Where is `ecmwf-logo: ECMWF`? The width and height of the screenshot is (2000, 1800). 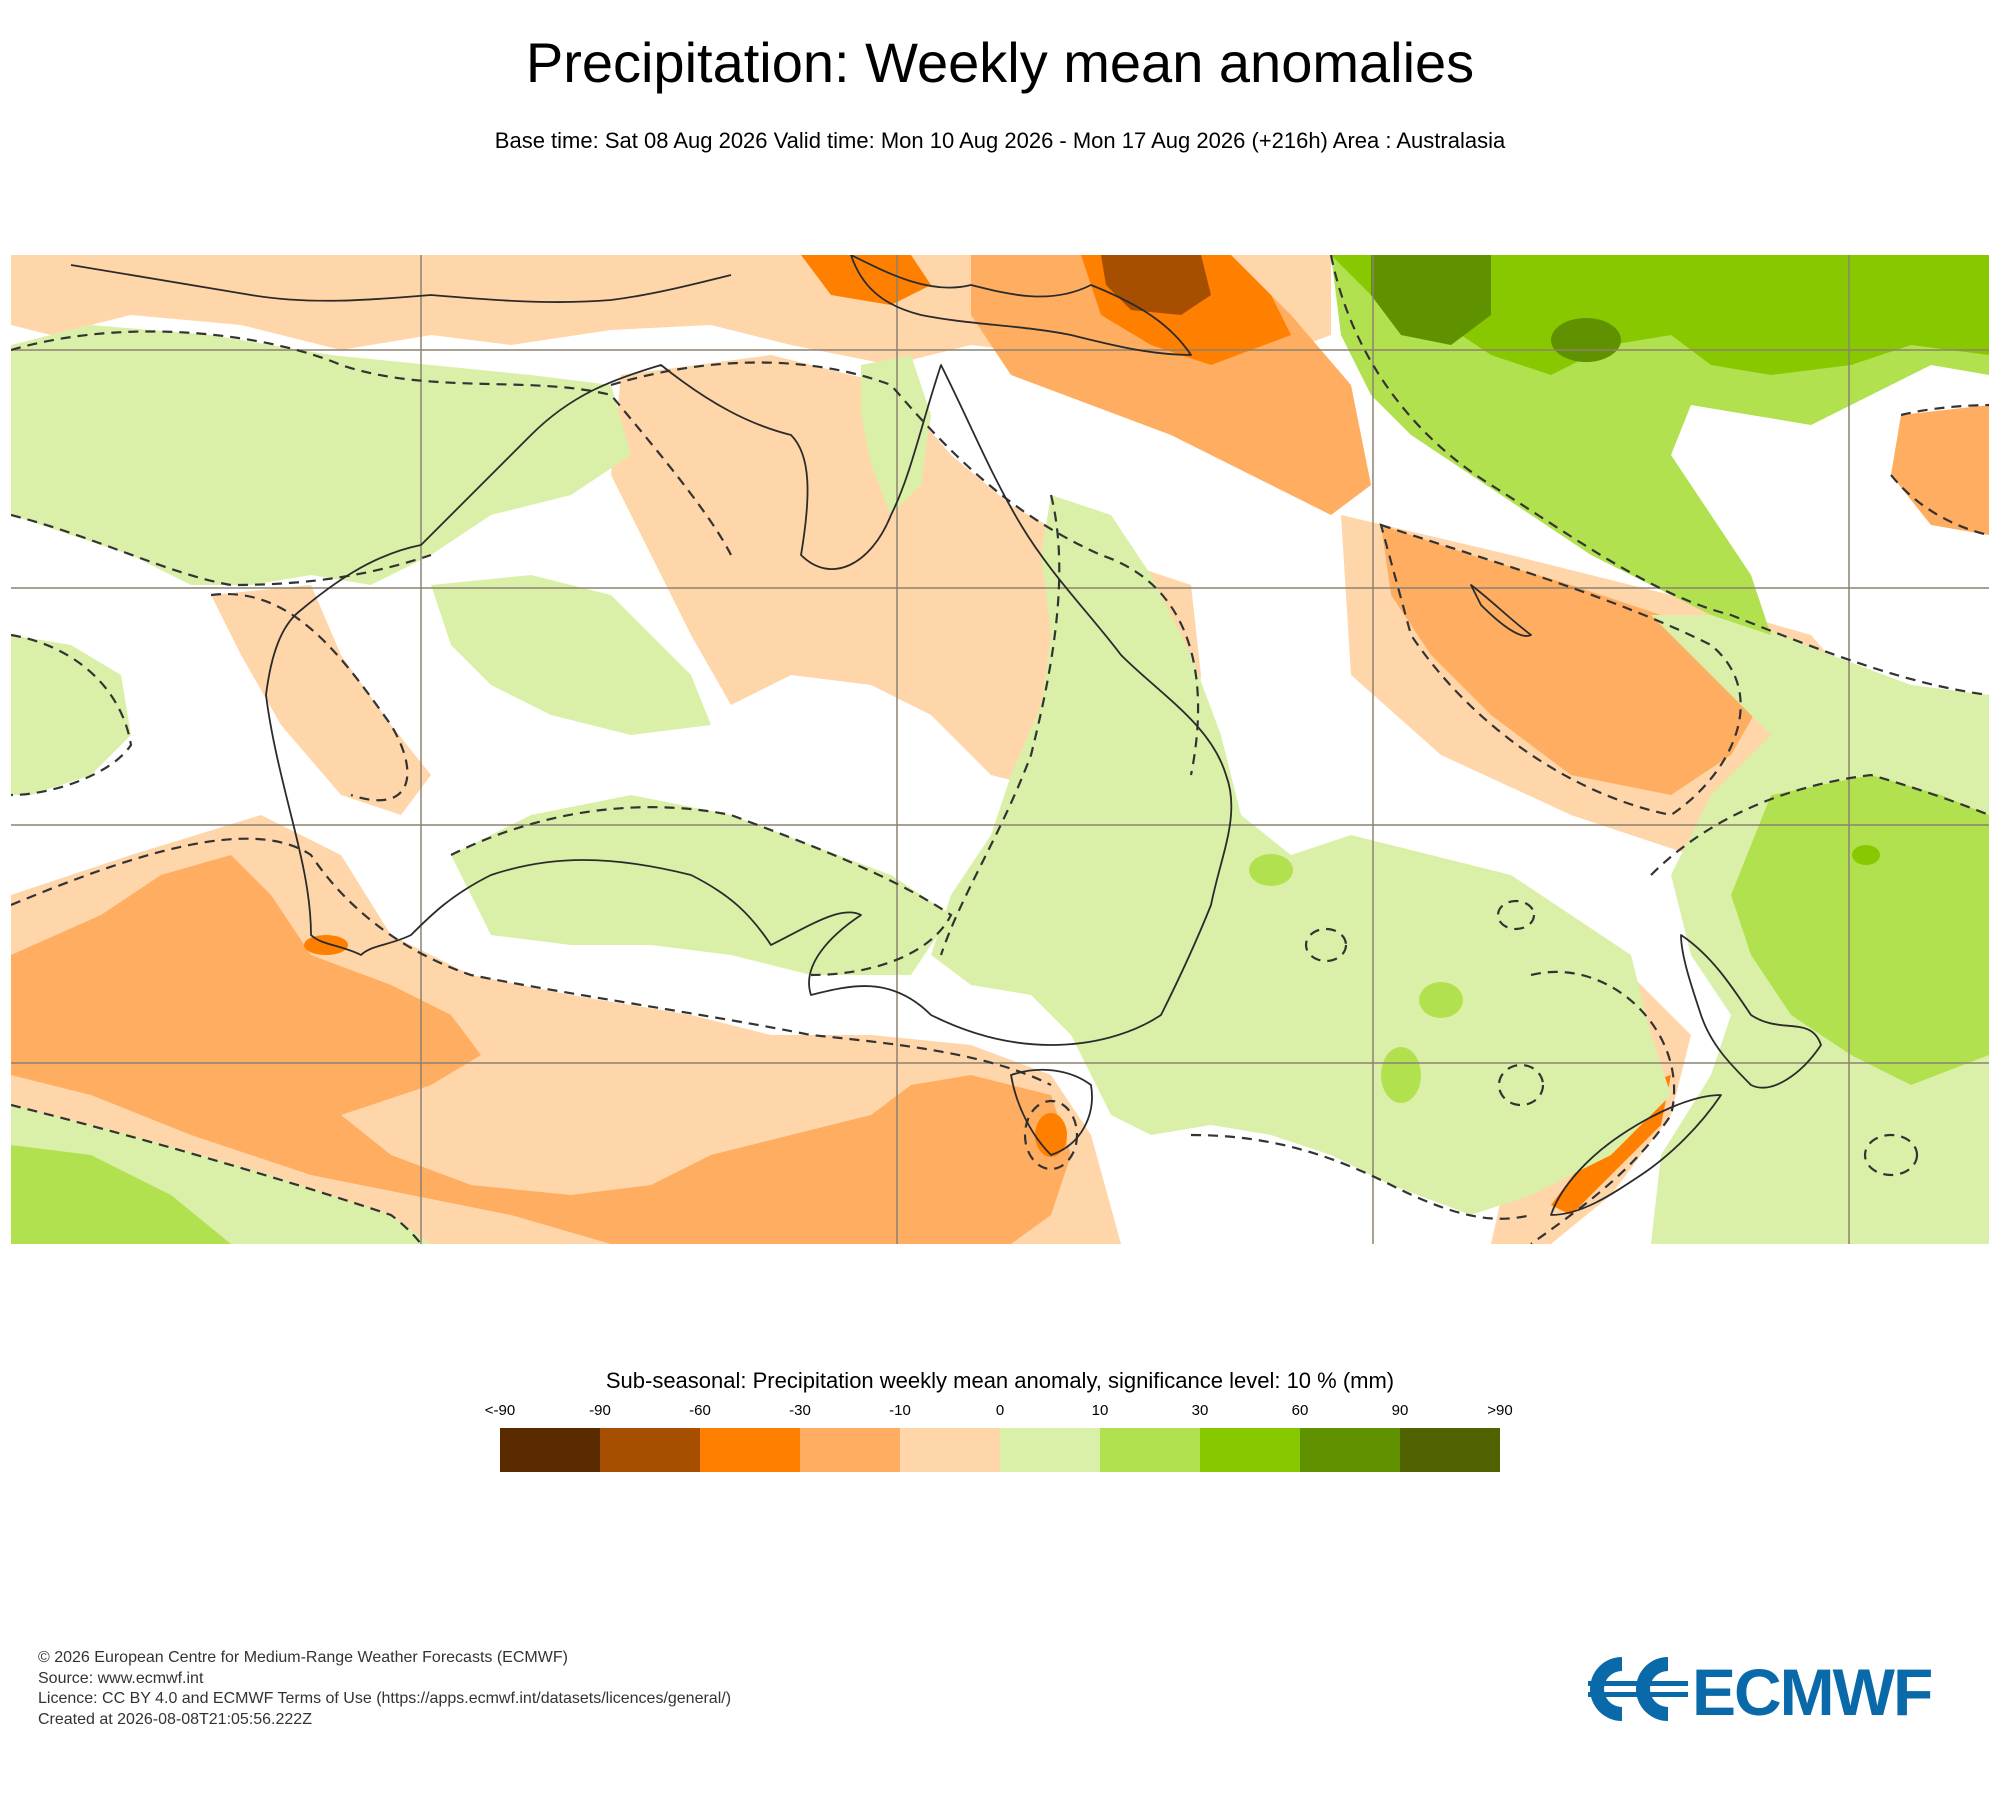 ecmwf-logo: ECMWF is located at coordinates (1778, 1692).